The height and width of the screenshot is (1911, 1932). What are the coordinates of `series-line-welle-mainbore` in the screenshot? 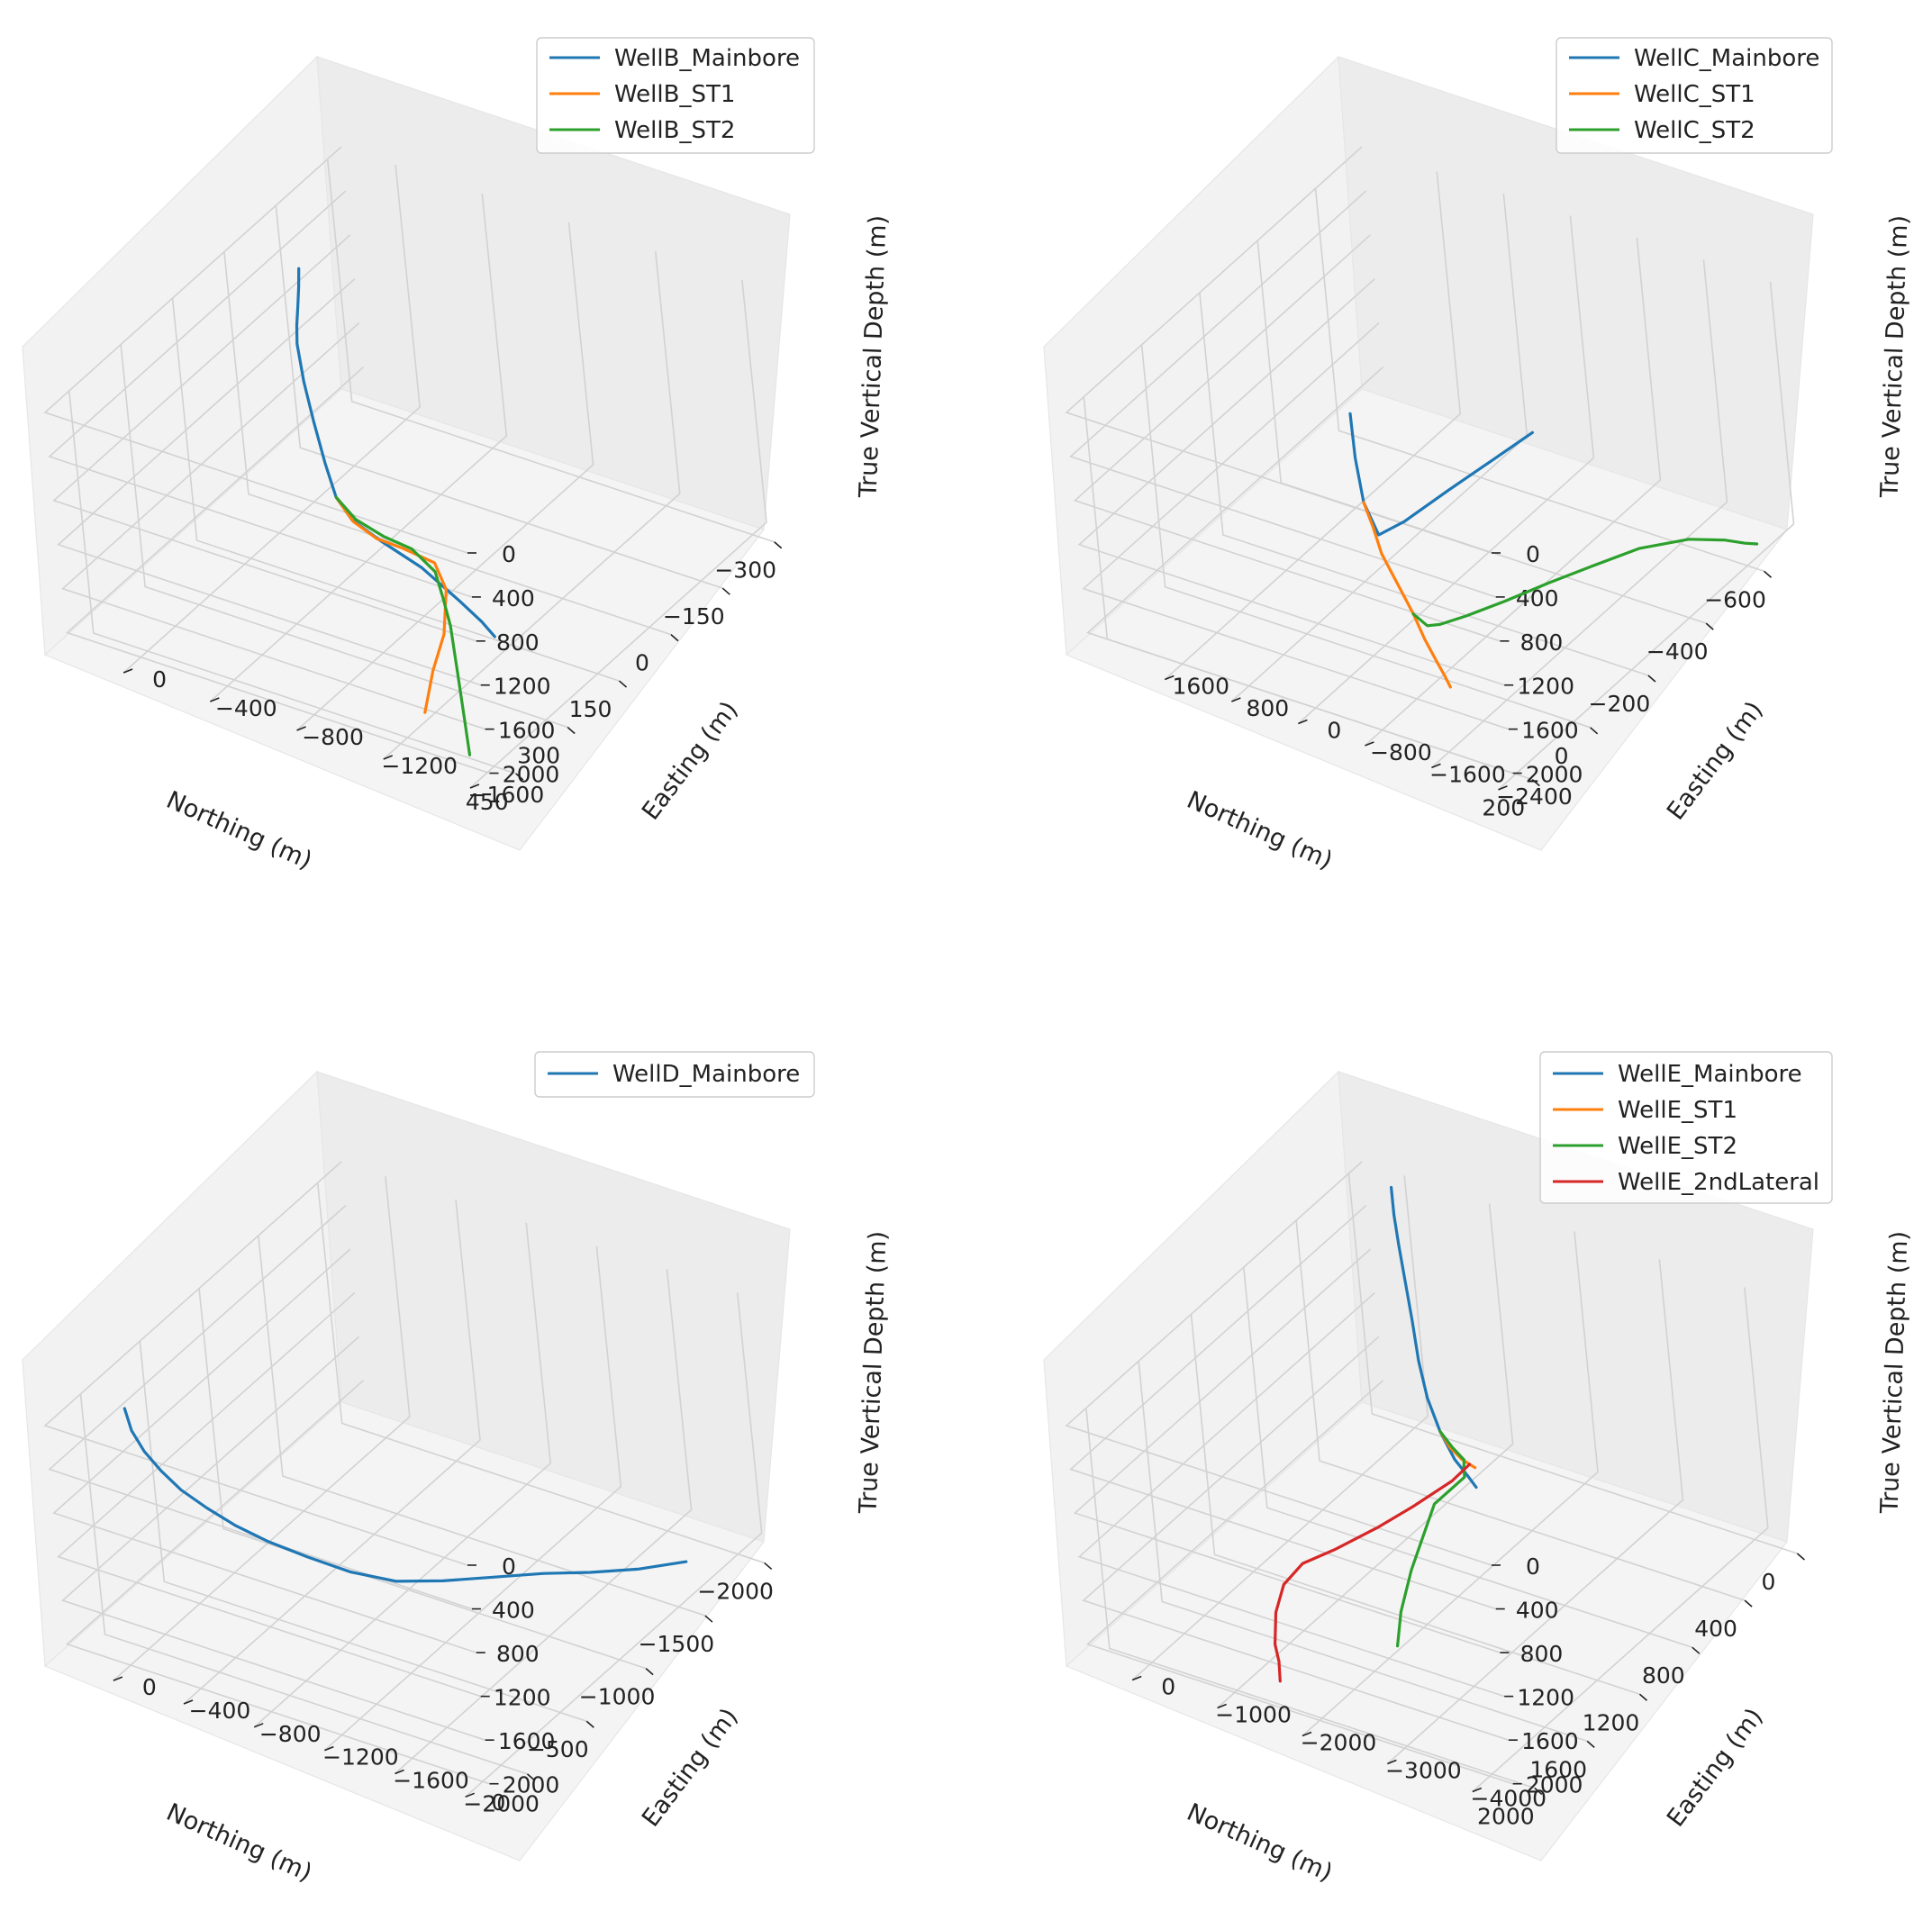 It's located at (1433, 1337).